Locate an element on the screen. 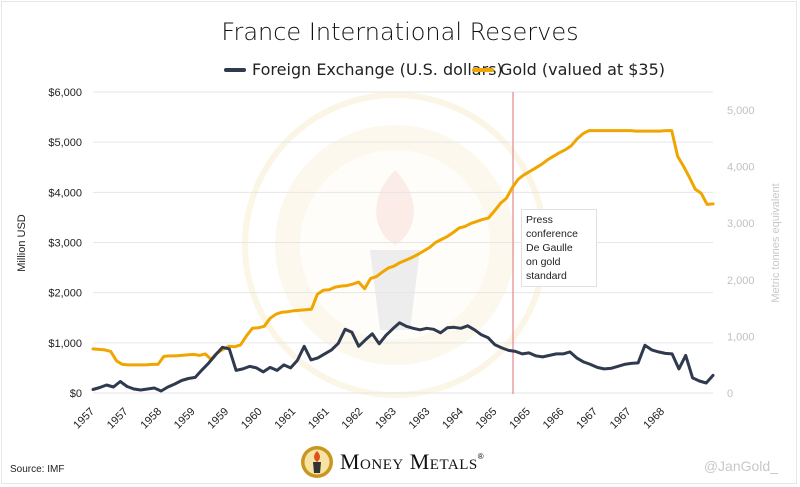  author-handle: @JanGold_ is located at coordinates (740, 466).